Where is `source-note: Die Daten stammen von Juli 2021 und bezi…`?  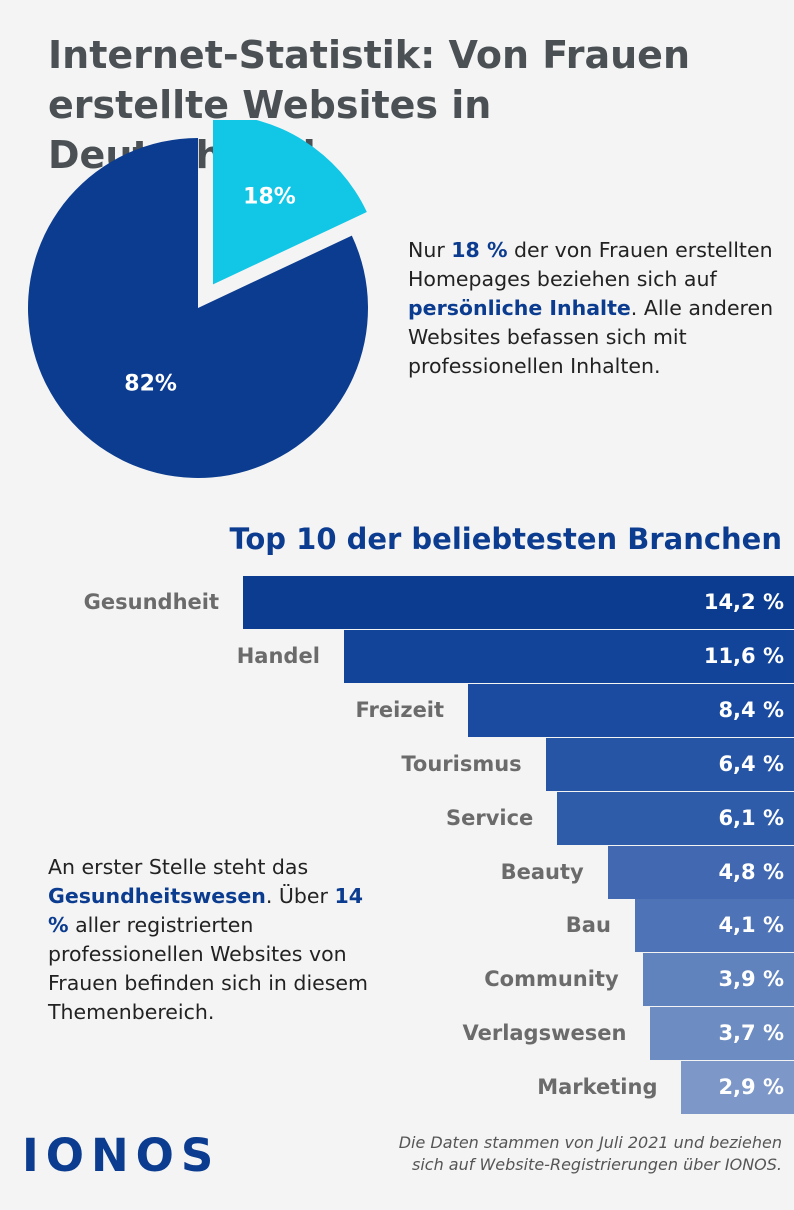 source-note: Die Daten stammen von Juli 2021 und bezi… is located at coordinates (590, 1153).